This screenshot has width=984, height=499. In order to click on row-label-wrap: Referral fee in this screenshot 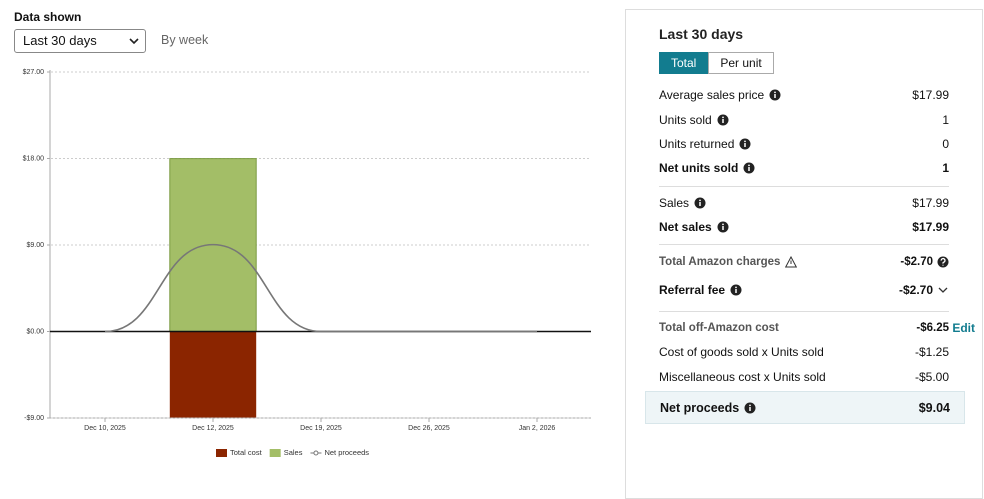, I will do `click(700, 290)`.